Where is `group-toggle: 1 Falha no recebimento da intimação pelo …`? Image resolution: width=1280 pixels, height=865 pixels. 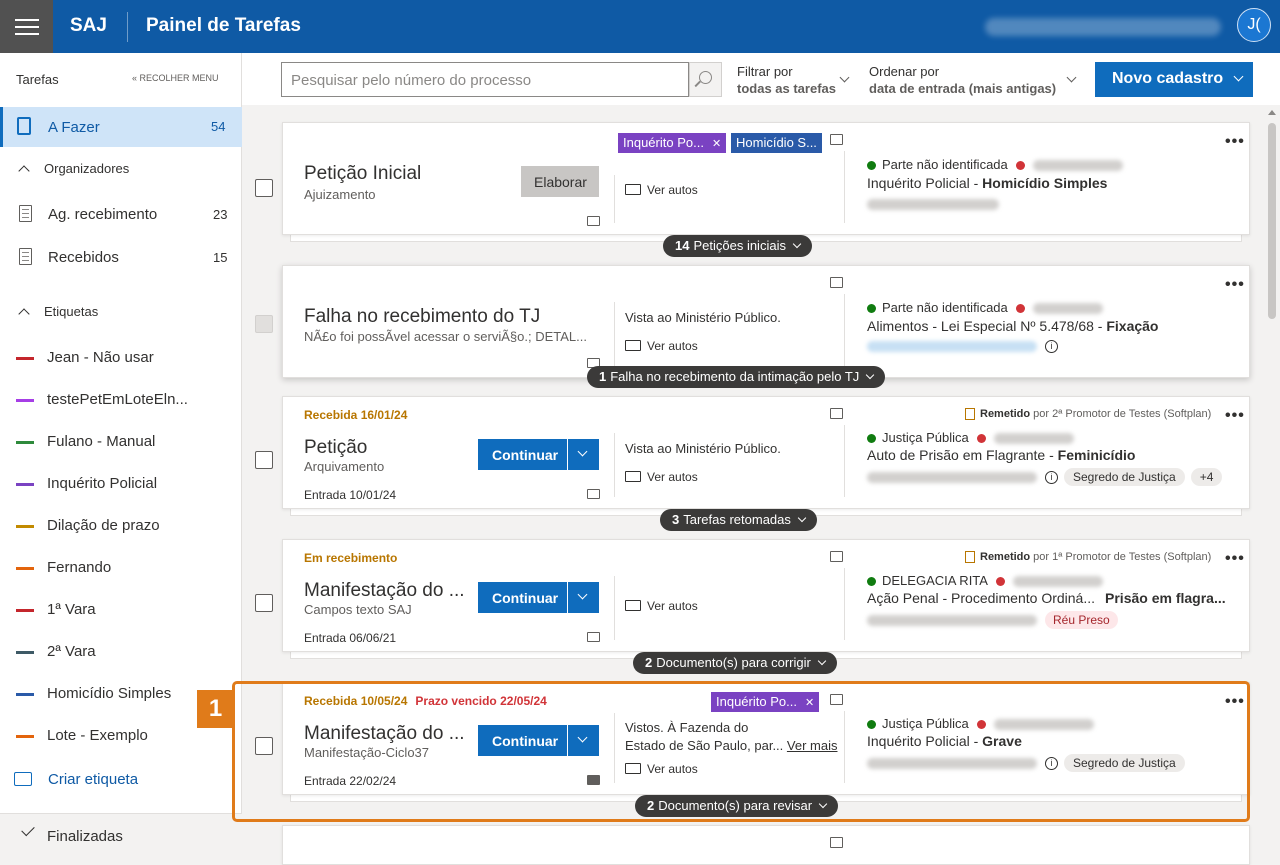 group-toggle: 1 Falha no recebimento da intimação pelo … is located at coordinates (736, 377).